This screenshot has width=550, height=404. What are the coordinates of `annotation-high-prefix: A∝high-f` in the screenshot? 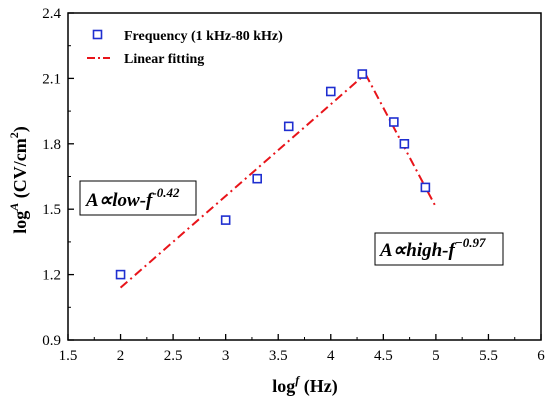 It's located at (417, 250).